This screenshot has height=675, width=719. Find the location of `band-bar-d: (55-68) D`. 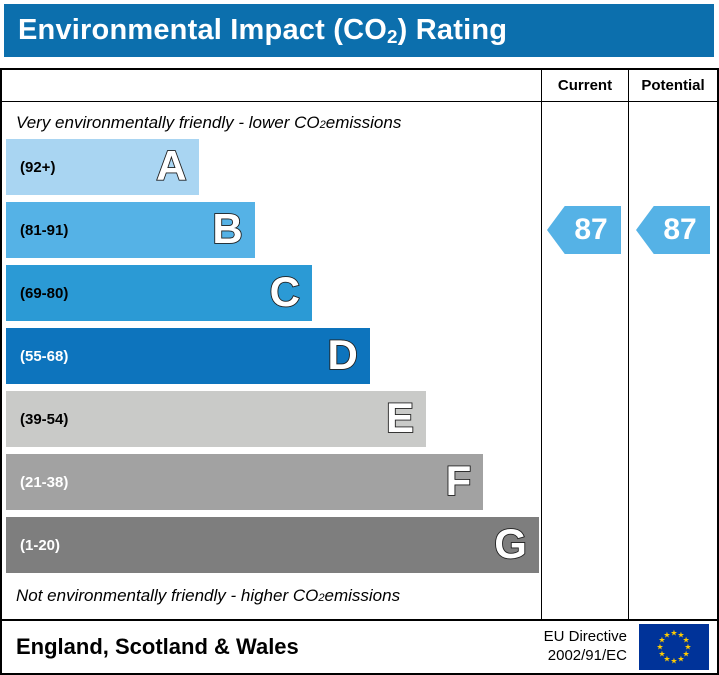

band-bar-d: (55-68) D is located at coordinates (188, 356).